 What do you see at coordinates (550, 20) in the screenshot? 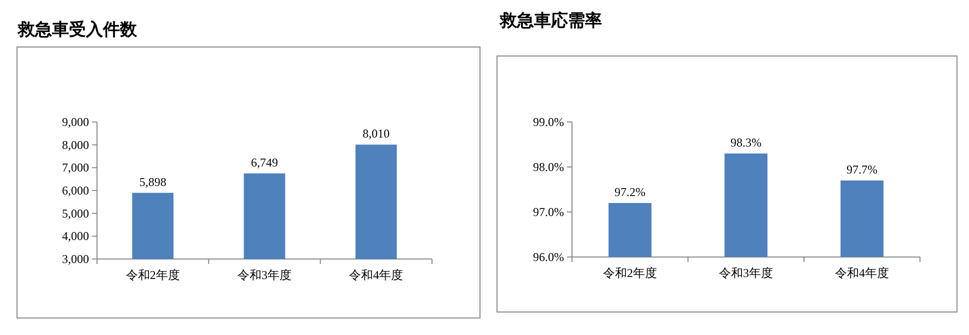
I see `chart-title: 救急車応需率` at bounding box center [550, 20].